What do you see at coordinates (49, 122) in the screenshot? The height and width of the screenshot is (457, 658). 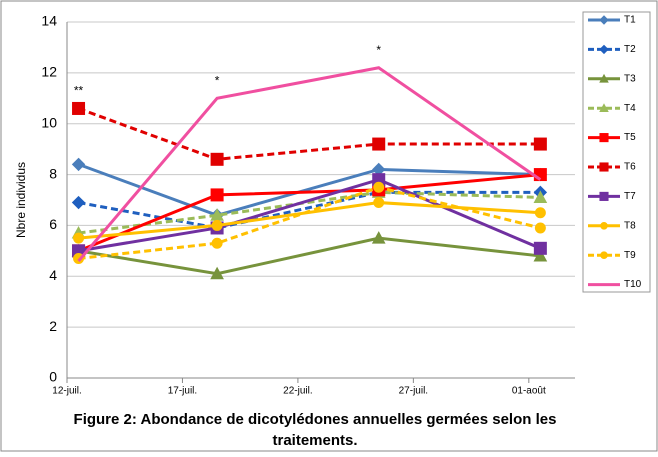 I see `y-tick-label: 10` at bounding box center [49, 122].